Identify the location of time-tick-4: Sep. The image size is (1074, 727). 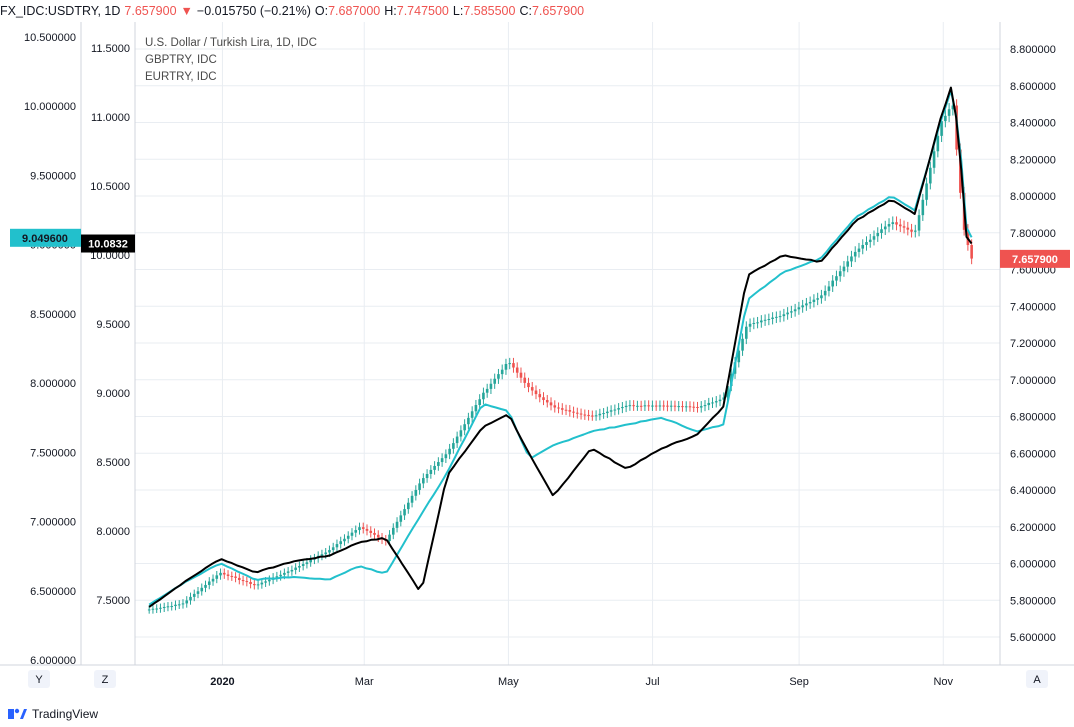
(799, 682).